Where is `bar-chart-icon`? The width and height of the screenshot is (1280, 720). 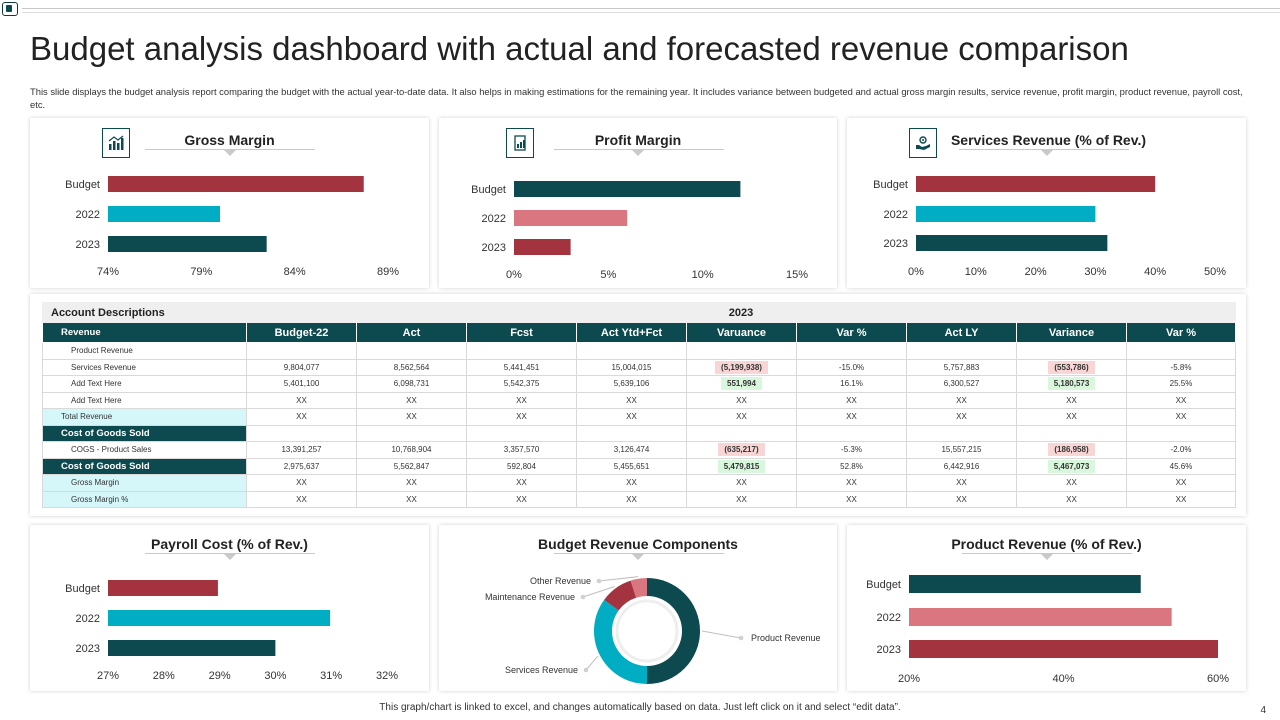
bar-chart-icon is located at coordinates (116, 143).